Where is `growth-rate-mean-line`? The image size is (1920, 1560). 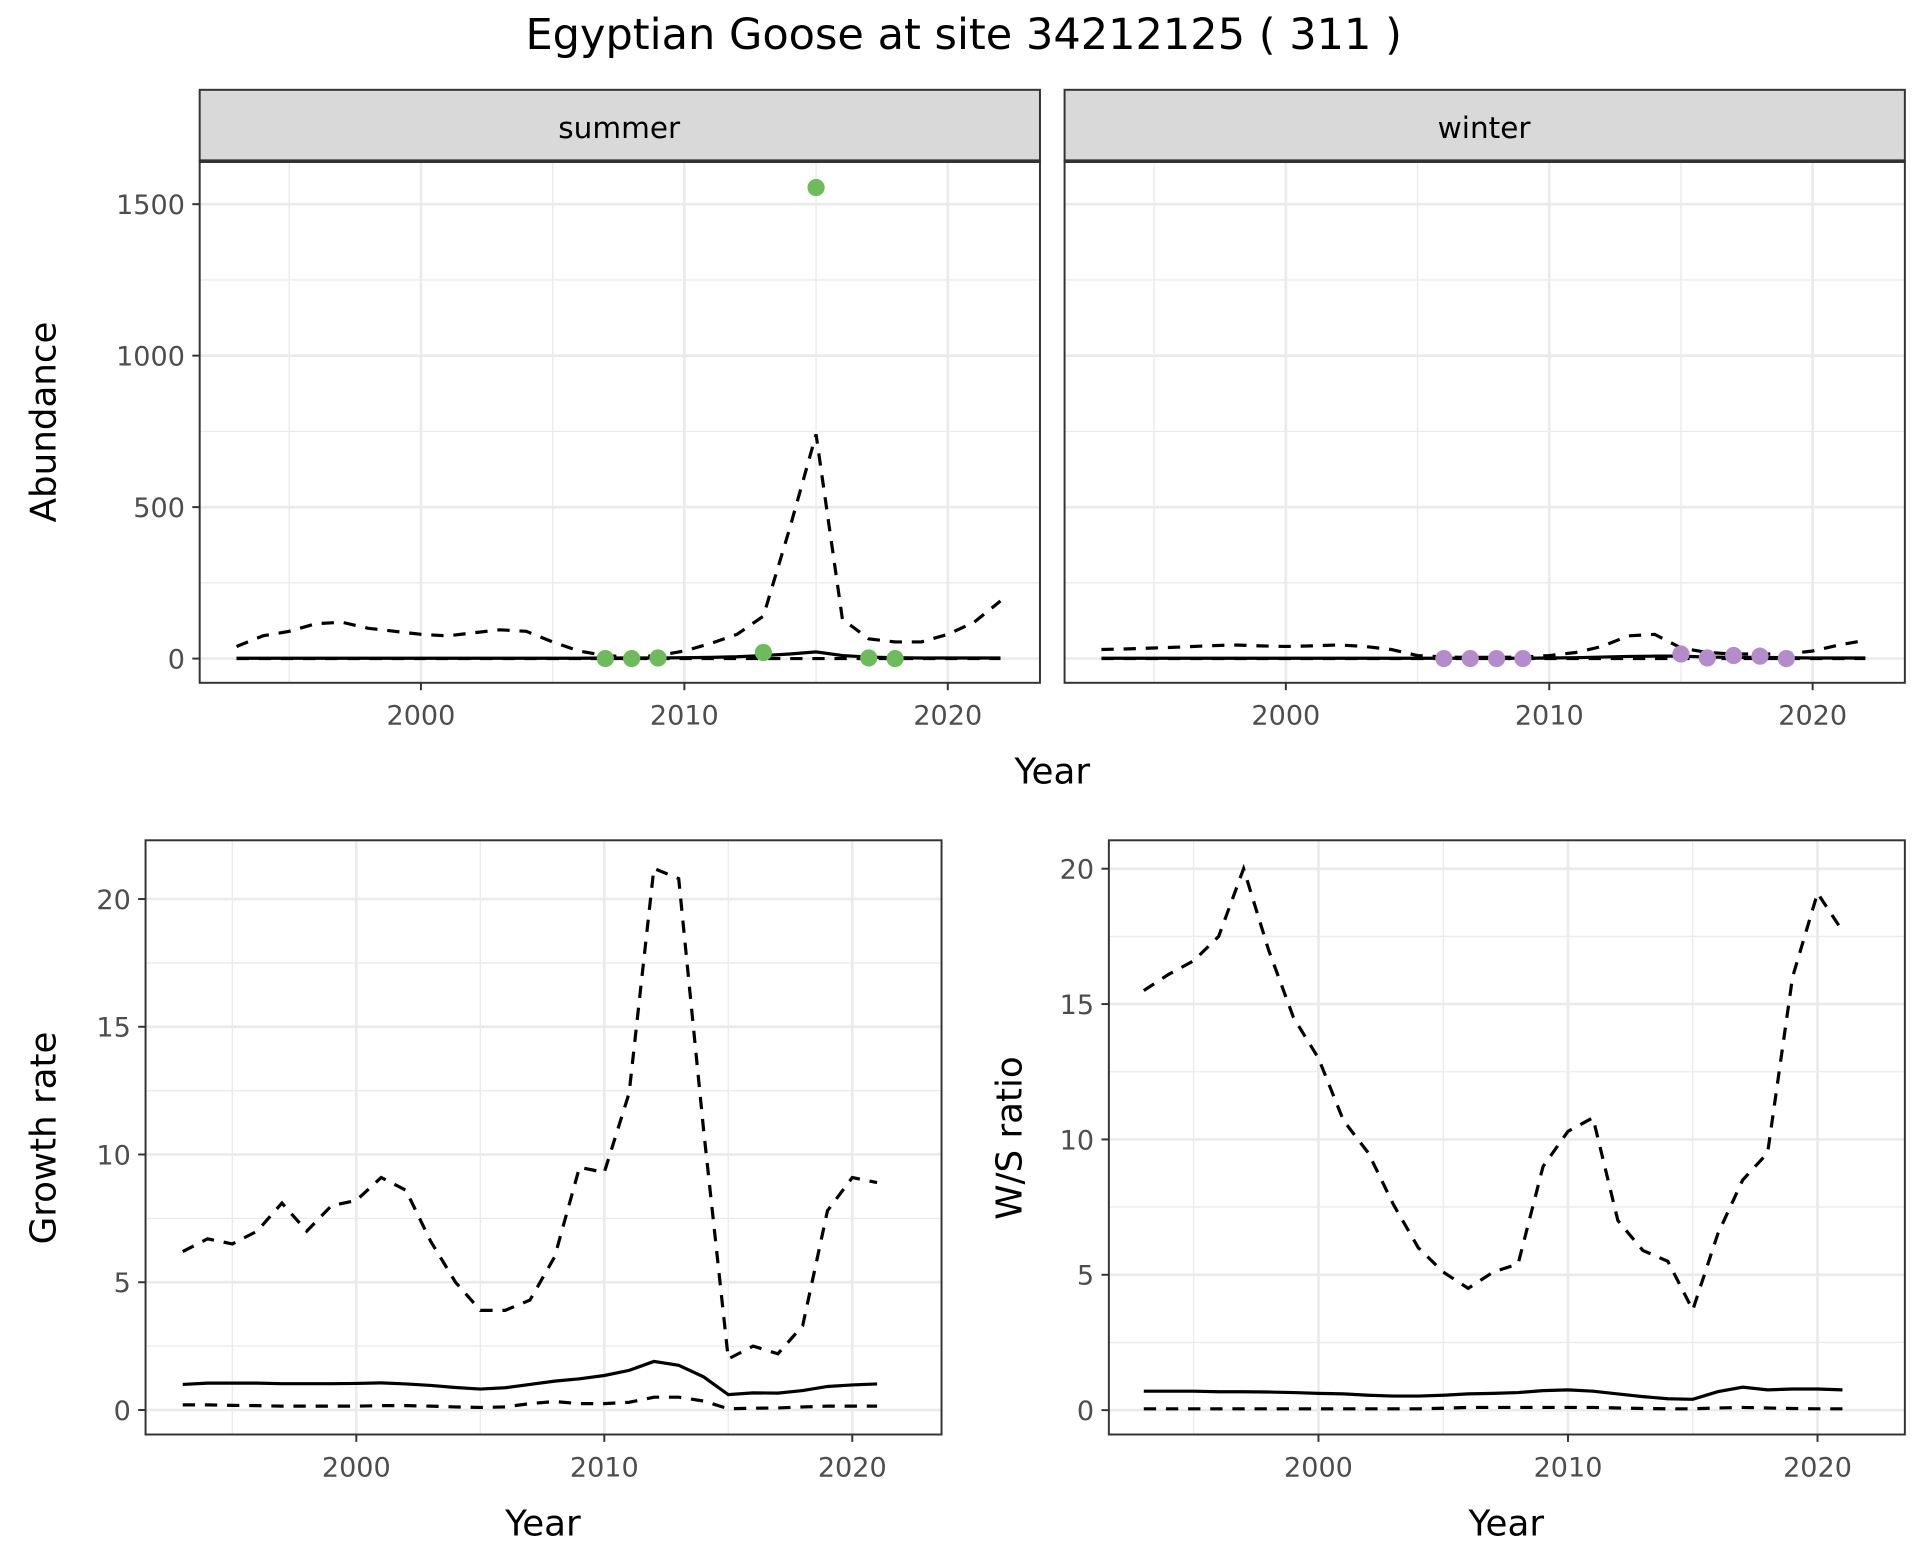
growth-rate-mean-line is located at coordinates (530, 1378).